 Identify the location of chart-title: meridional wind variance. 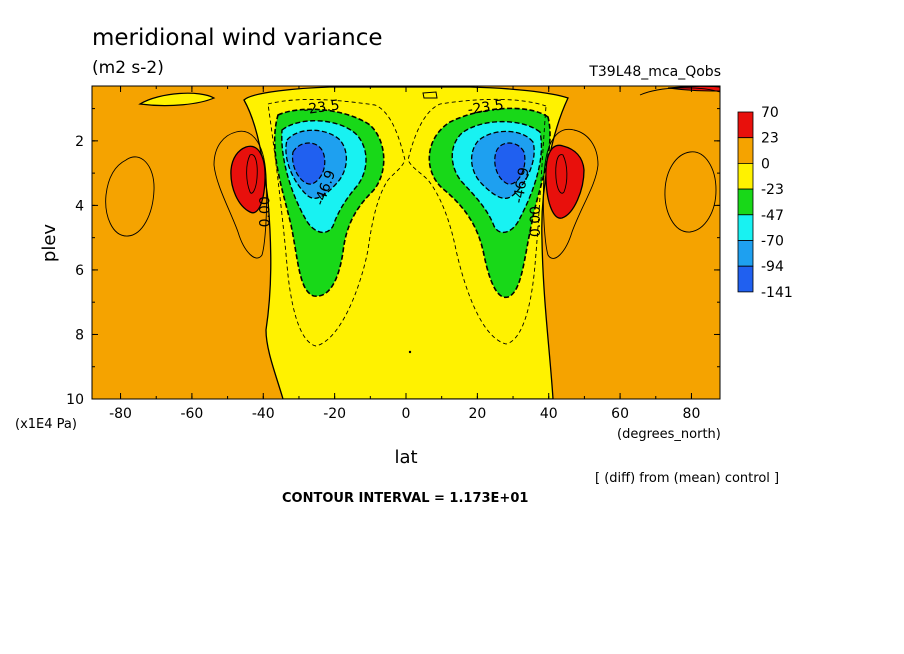
(237, 38).